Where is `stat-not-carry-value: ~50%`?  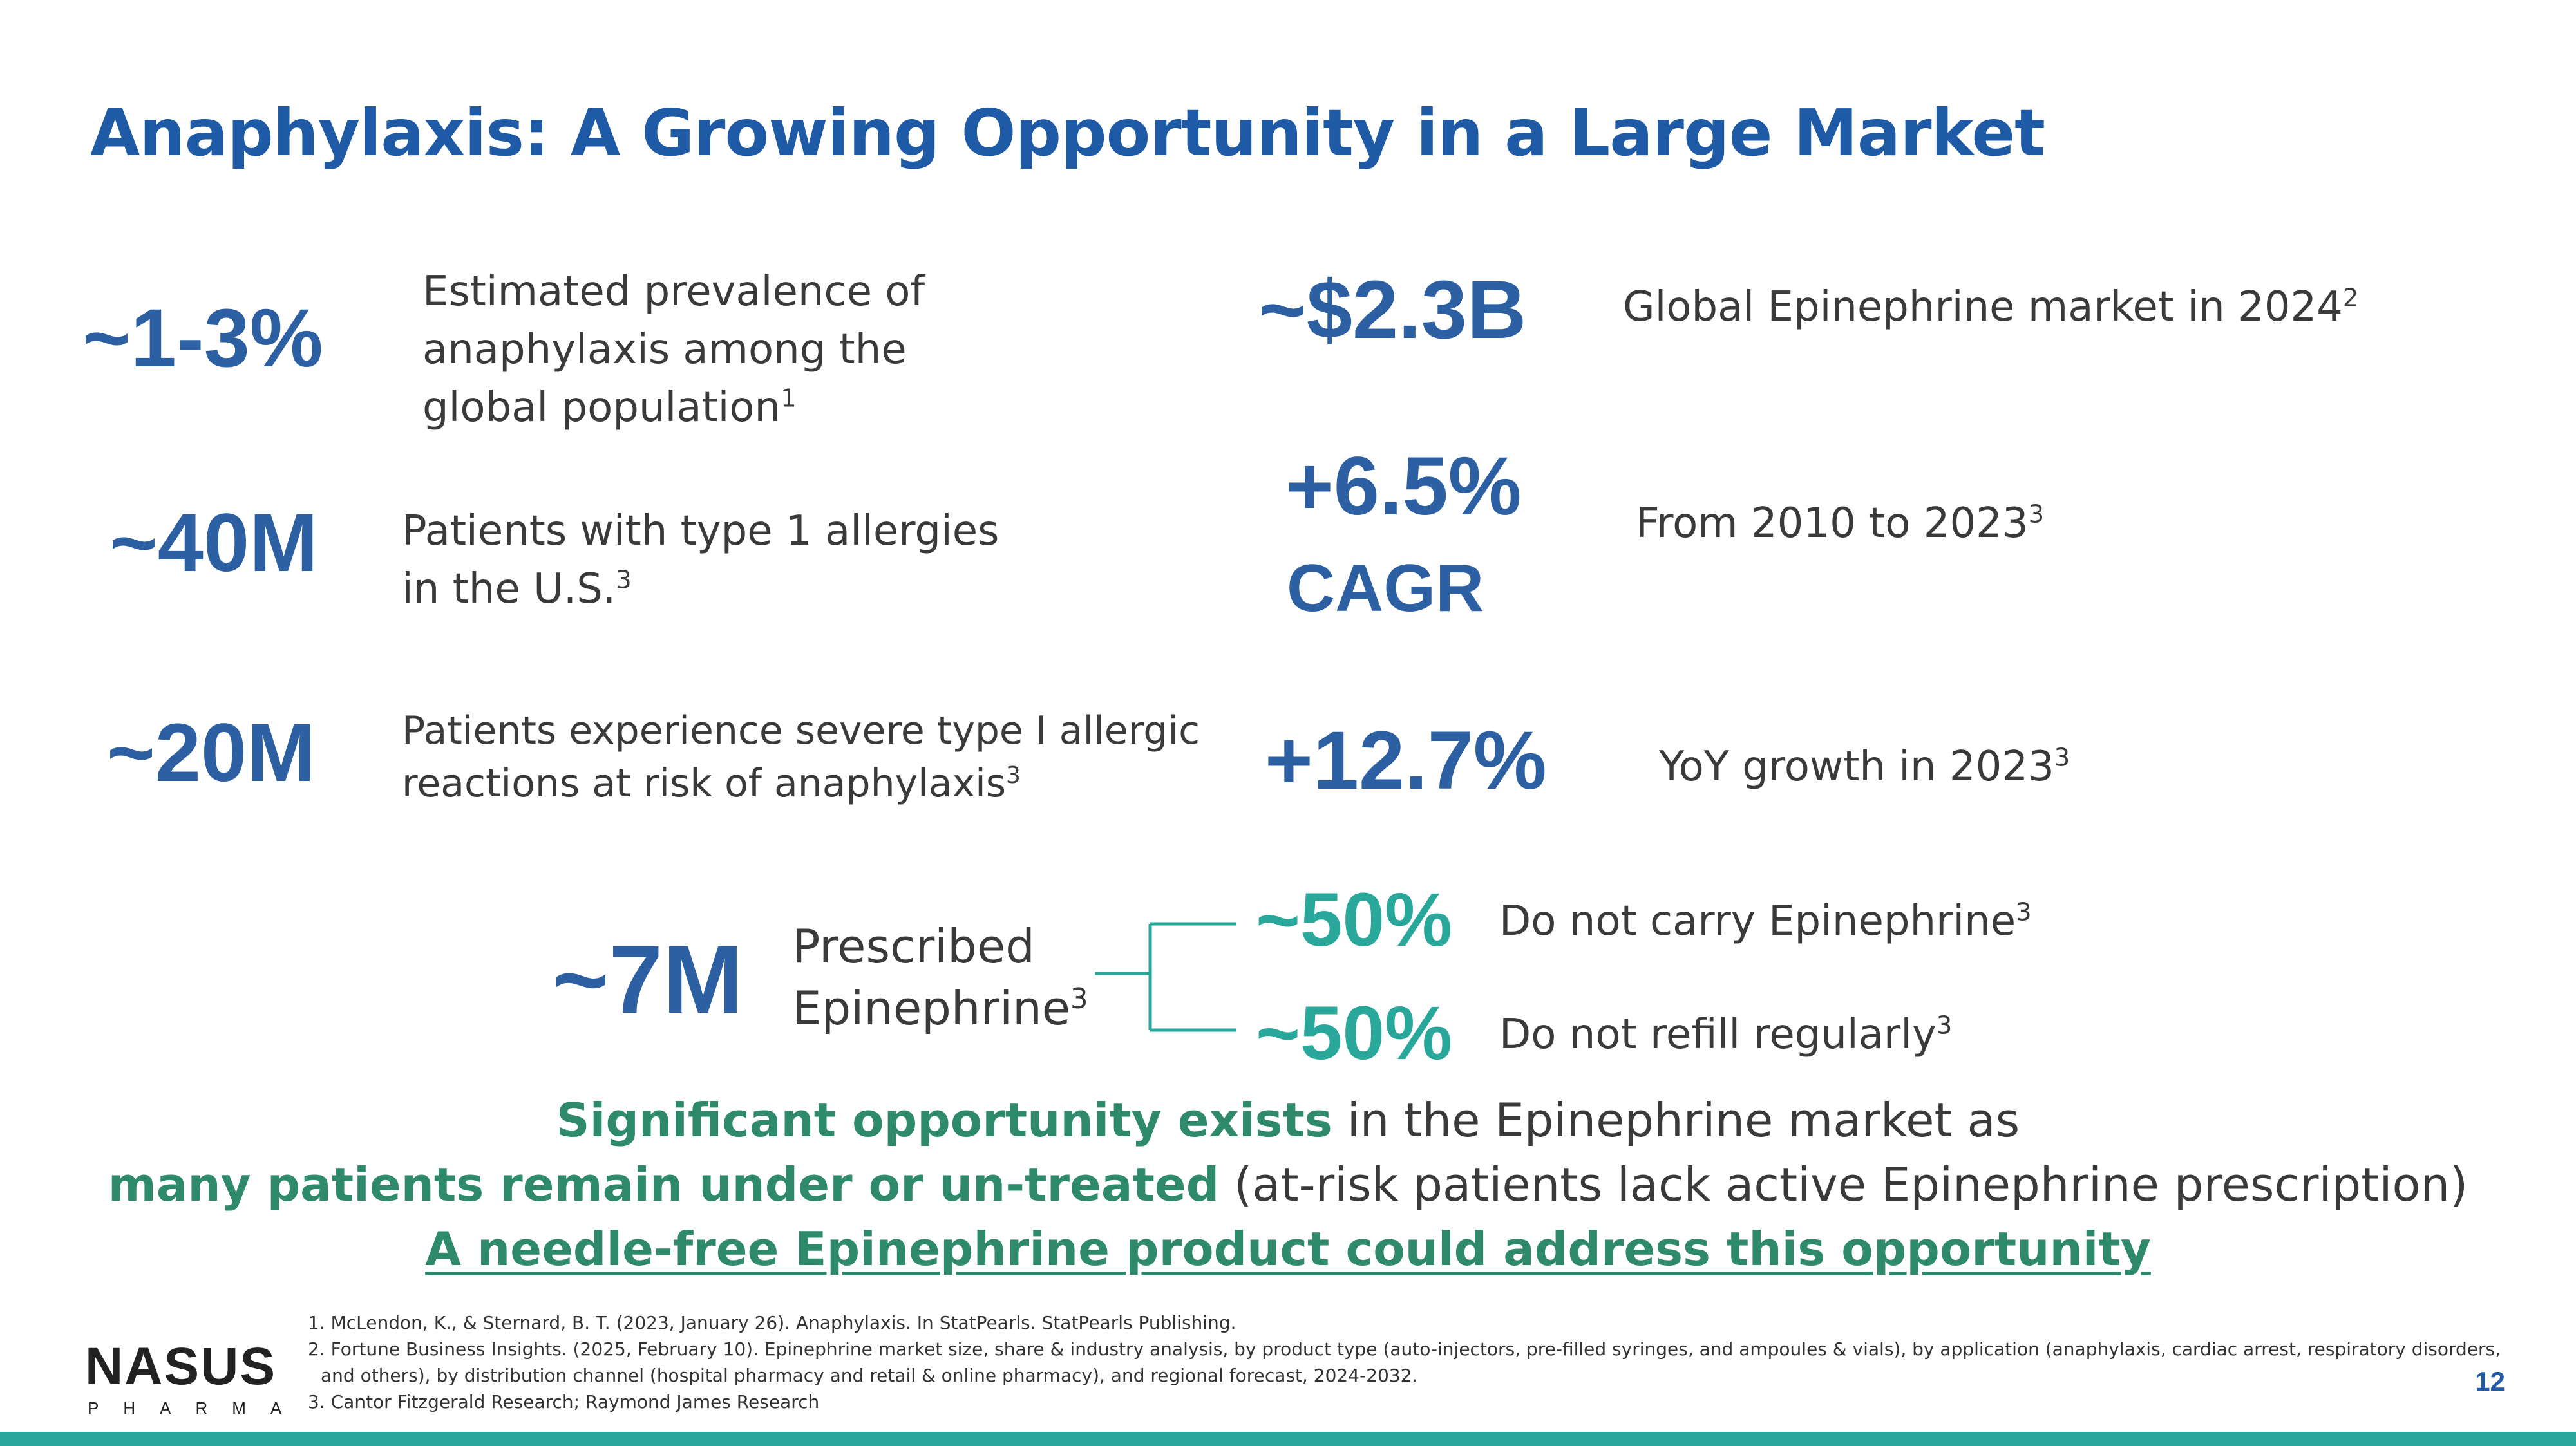
stat-not-carry-value: ~50% is located at coordinates (1354, 920).